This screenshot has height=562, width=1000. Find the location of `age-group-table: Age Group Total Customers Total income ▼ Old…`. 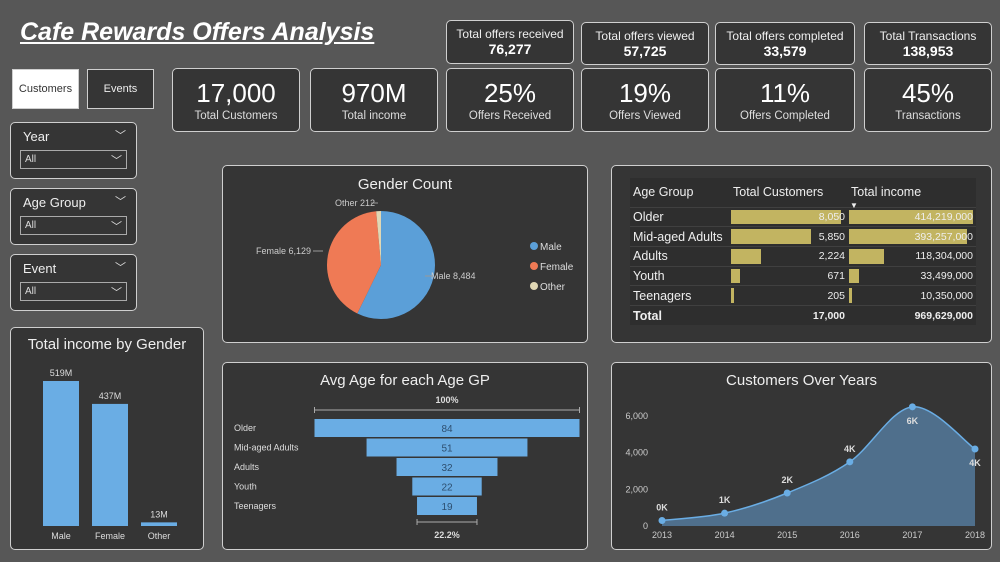

age-group-table: Age Group Total Customers Total income ▼ Old… is located at coordinates (801, 254).